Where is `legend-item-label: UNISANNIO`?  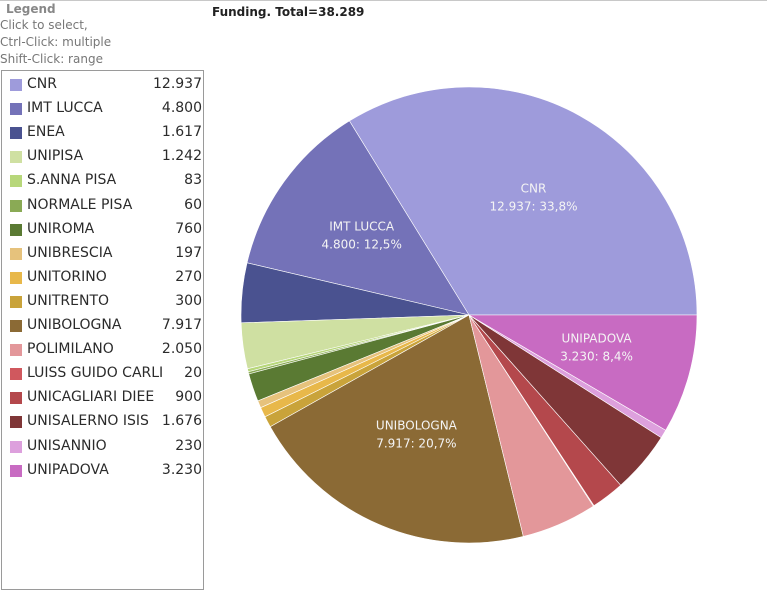 legend-item-label: UNISANNIO is located at coordinates (67, 445).